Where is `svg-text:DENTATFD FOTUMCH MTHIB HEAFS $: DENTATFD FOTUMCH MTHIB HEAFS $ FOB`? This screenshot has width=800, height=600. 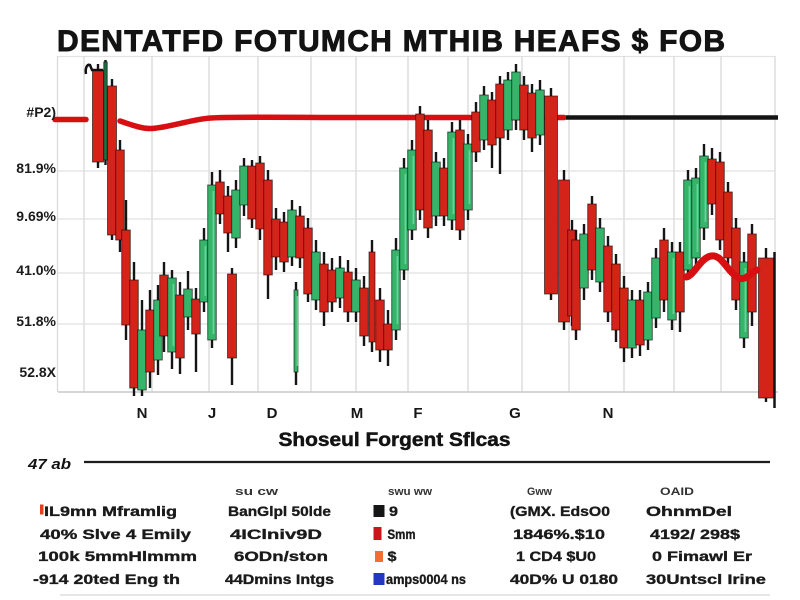 svg-text:DENTATFD FOTUMCH MTHIB HEAFS $: DENTATFD FOTUMCH MTHIB HEAFS $ FOB is located at coordinates (391, 41).